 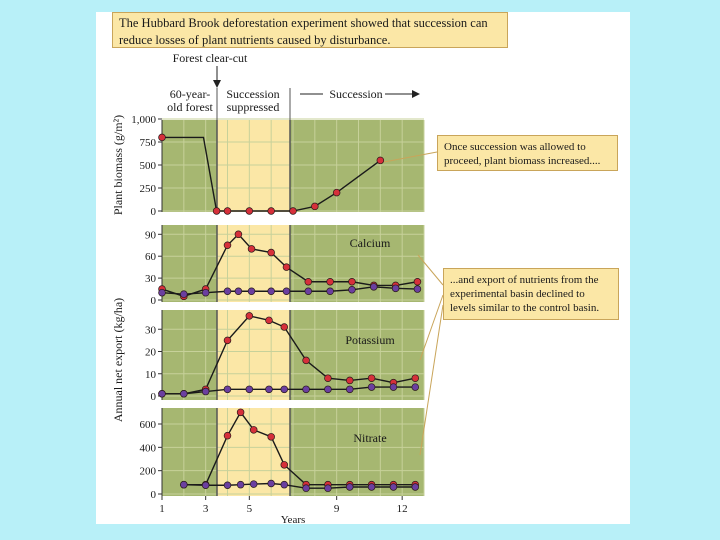 I want to click on y-axis-title-biomass: Plant biomass (g/m²), so click(x=118, y=165).